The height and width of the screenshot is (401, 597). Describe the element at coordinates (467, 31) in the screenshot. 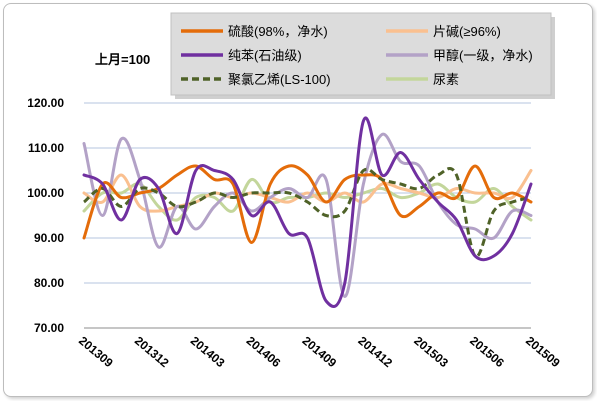

I see `legend-label: 片碱(≥96%)` at that location.